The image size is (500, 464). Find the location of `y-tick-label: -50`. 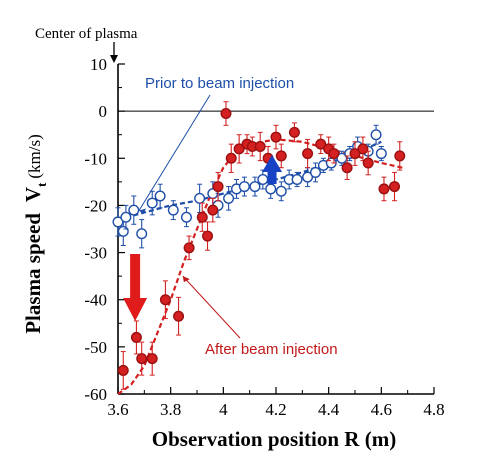

y-tick-label: -50 is located at coordinates (95, 347).